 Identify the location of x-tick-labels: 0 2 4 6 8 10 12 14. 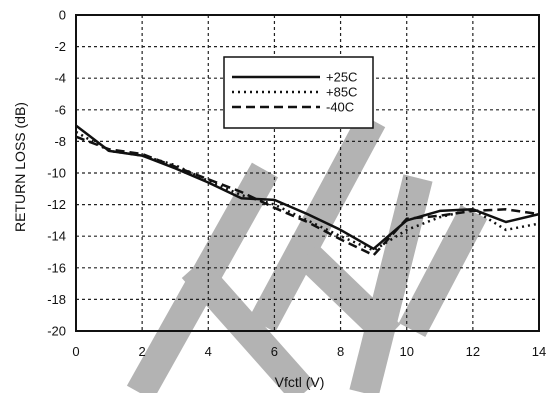
(309, 351).